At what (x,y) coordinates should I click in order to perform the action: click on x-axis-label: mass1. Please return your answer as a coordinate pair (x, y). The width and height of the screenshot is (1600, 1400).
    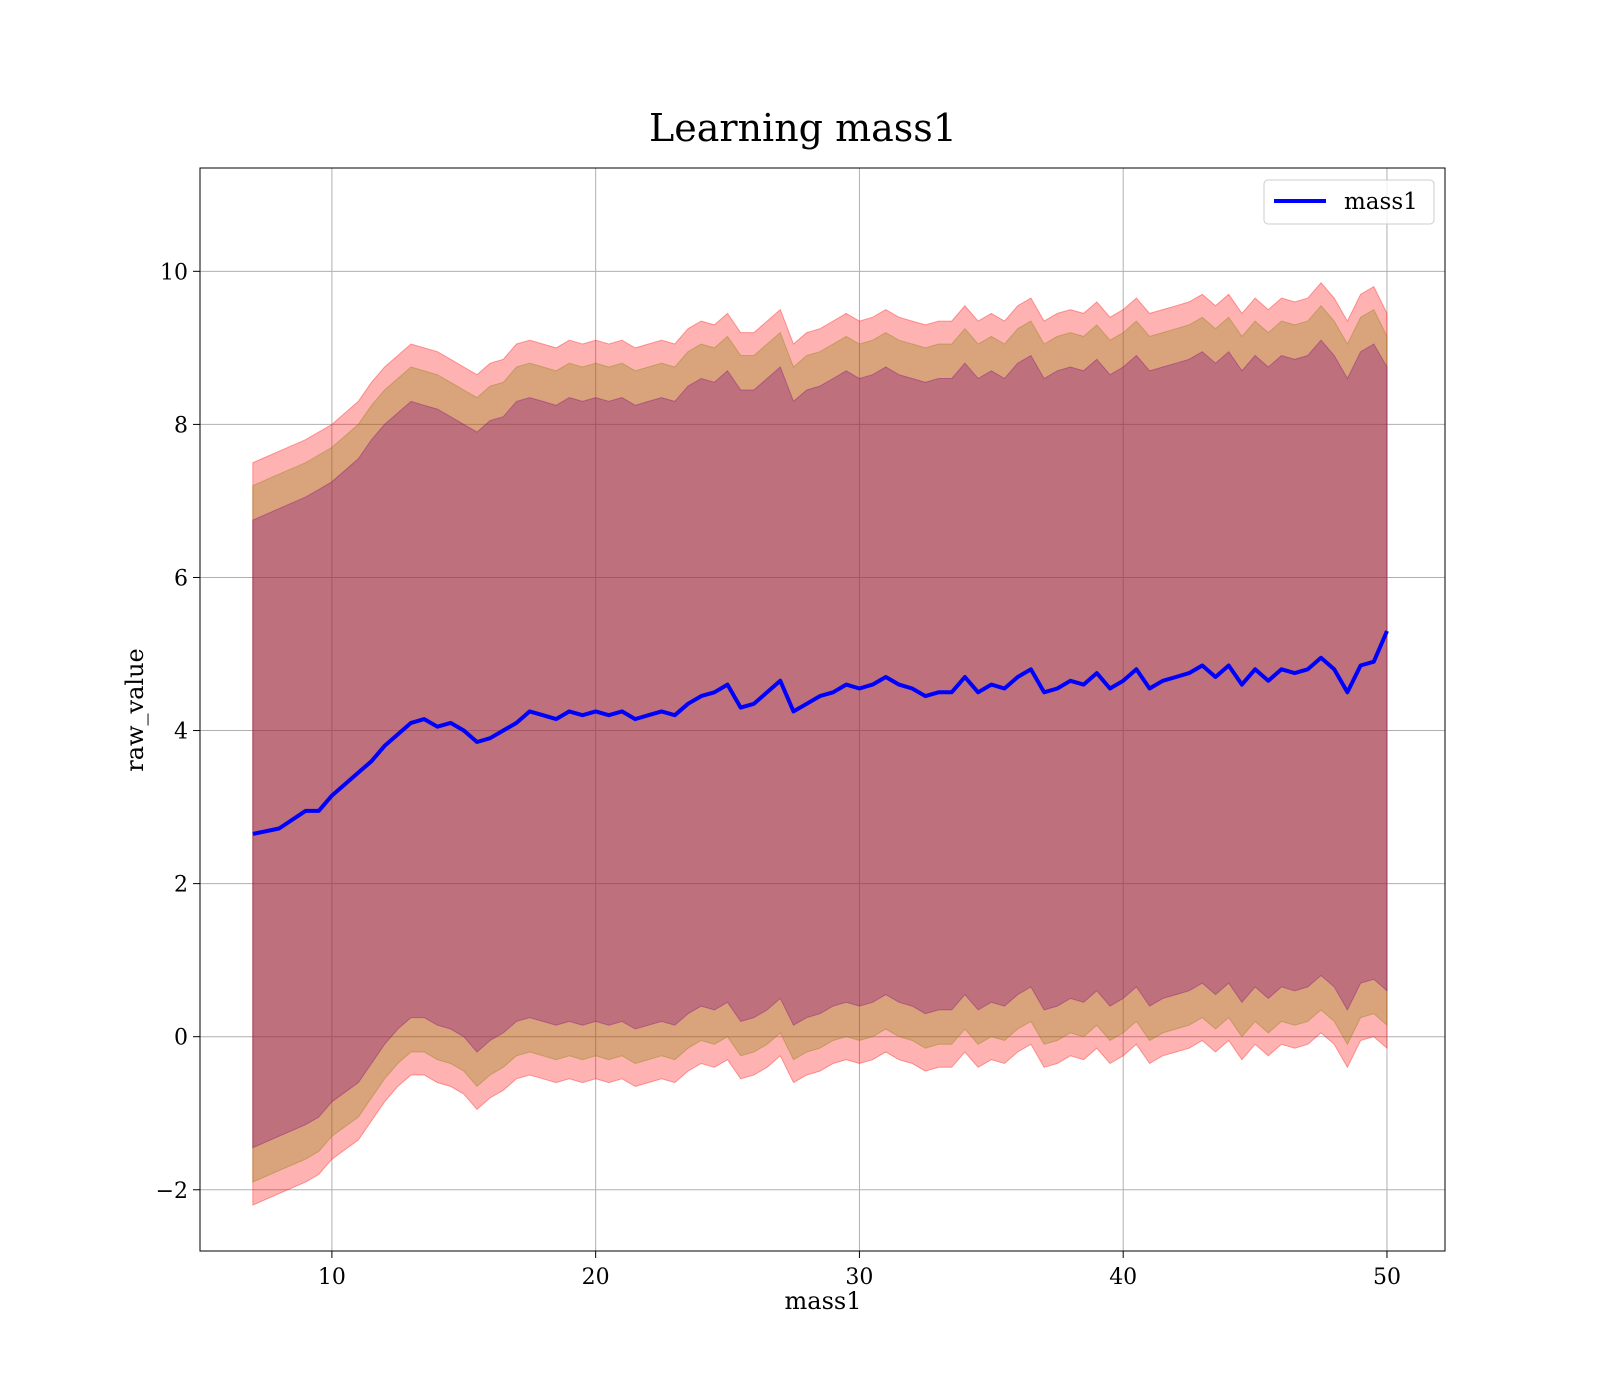
    Looking at the image, I should click on (823, 1301).